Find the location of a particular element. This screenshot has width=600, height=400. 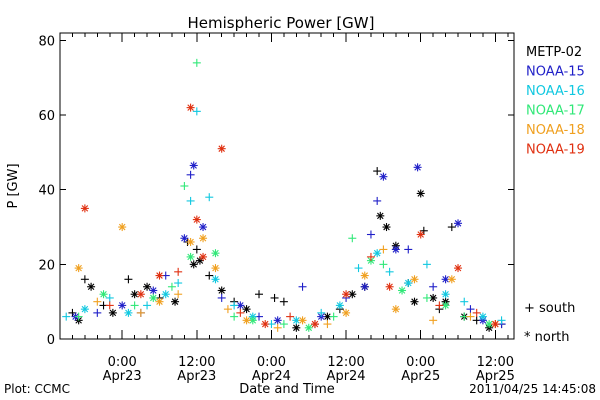

marker-legend-entry: * north is located at coordinates (547, 337).